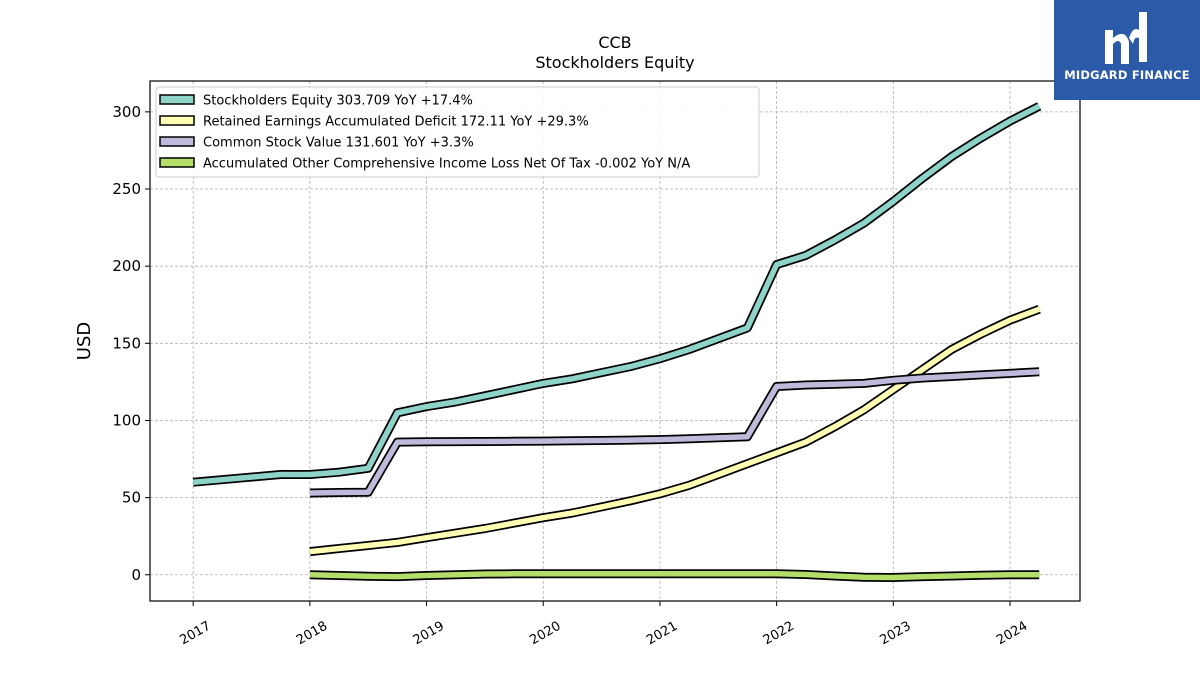 The width and height of the screenshot is (1200, 675). What do you see at coordinates (195, 634) in the screenshot?
I see `x-tick-label: 2017` at bounding box center [195, 634].